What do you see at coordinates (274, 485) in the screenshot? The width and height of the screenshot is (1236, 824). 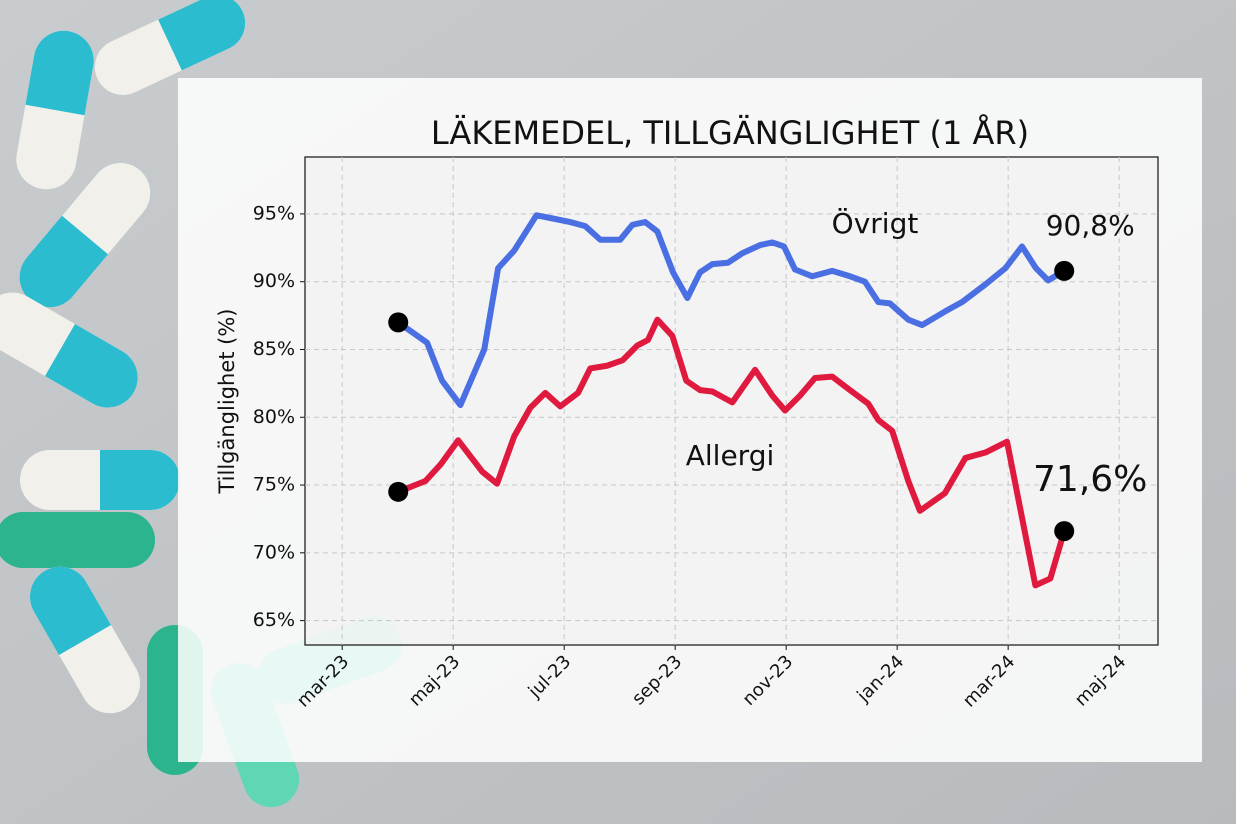 I see `y-tick-label: 75%` at bounding box center [274, 485].